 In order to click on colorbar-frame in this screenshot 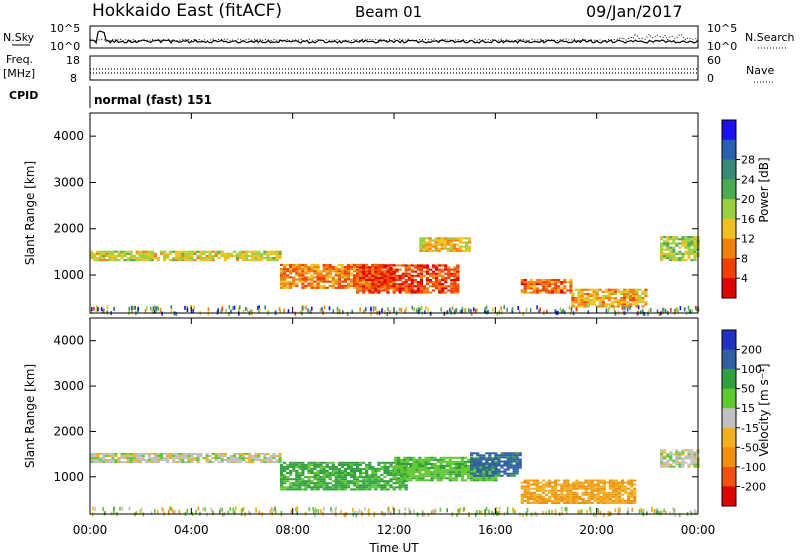, I will do `click(729, 209)`.